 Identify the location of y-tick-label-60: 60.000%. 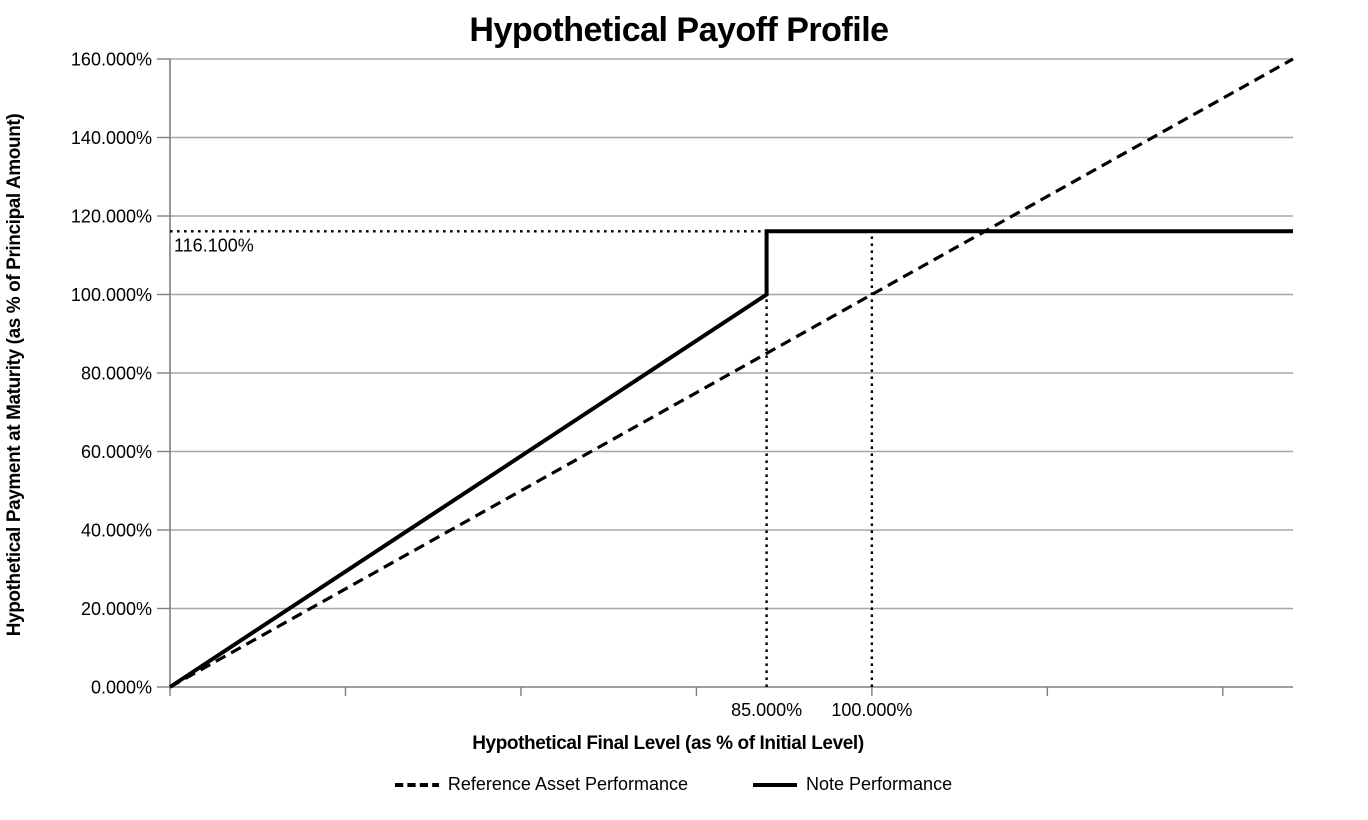
(116, 452).